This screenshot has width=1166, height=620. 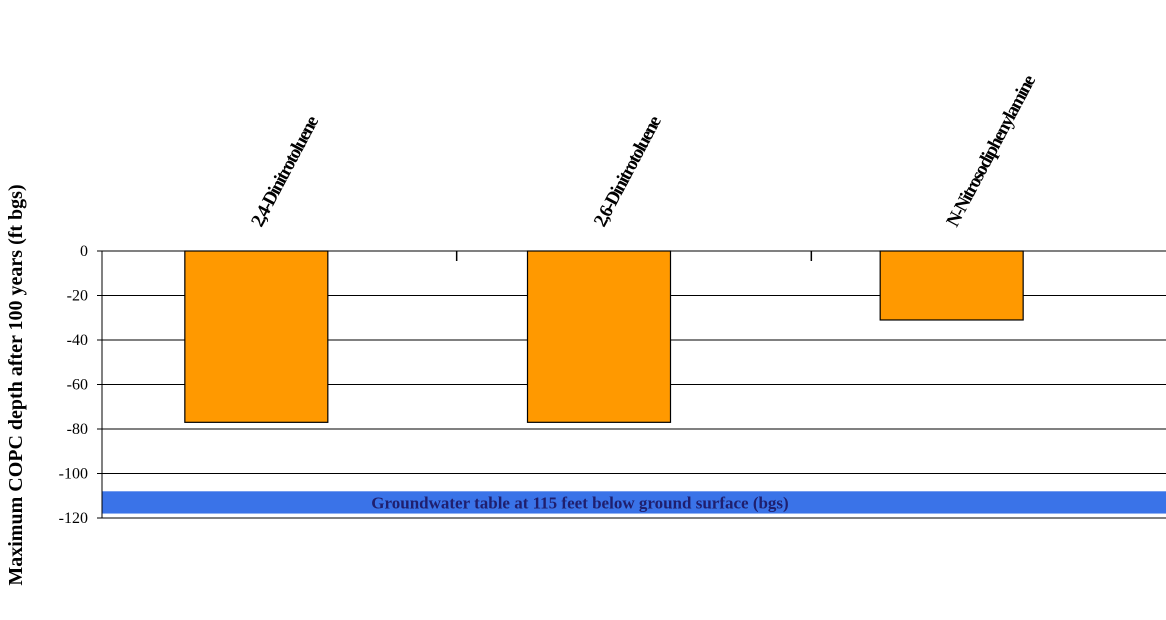 I want to click on category-label: 2,4-Dinitrotoluene, so click(x=285, y=172).